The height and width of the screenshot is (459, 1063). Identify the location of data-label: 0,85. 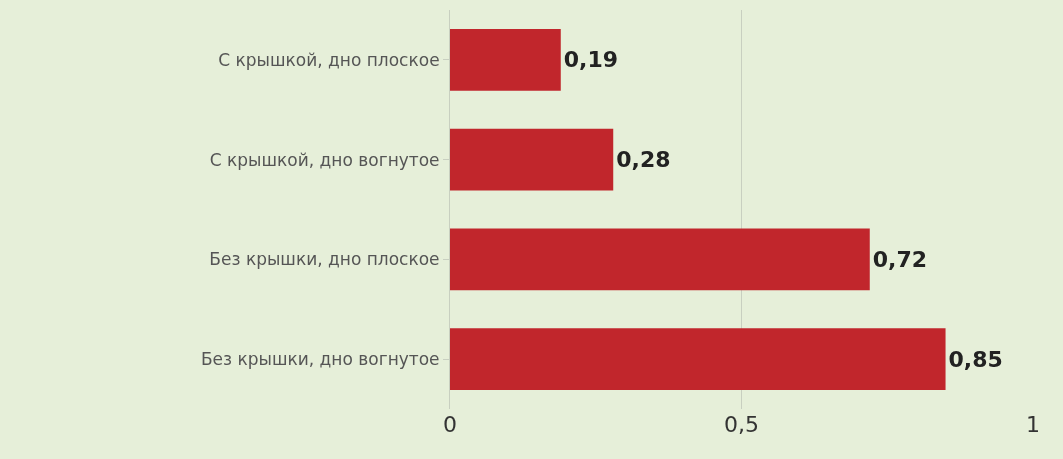
(975, 359).